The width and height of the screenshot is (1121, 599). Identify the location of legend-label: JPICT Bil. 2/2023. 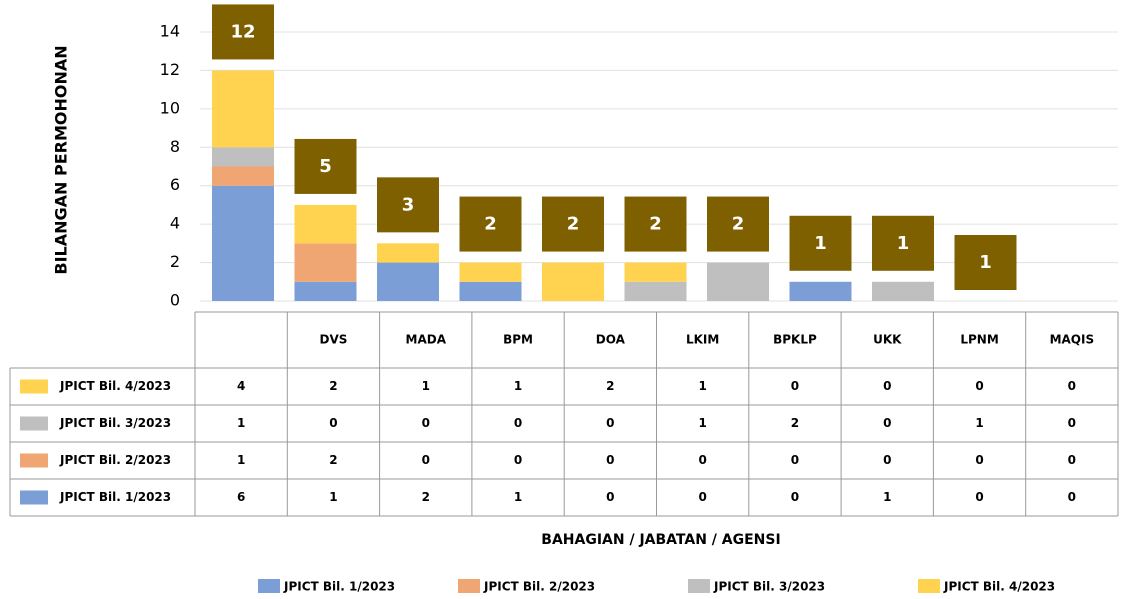
(539, 587).